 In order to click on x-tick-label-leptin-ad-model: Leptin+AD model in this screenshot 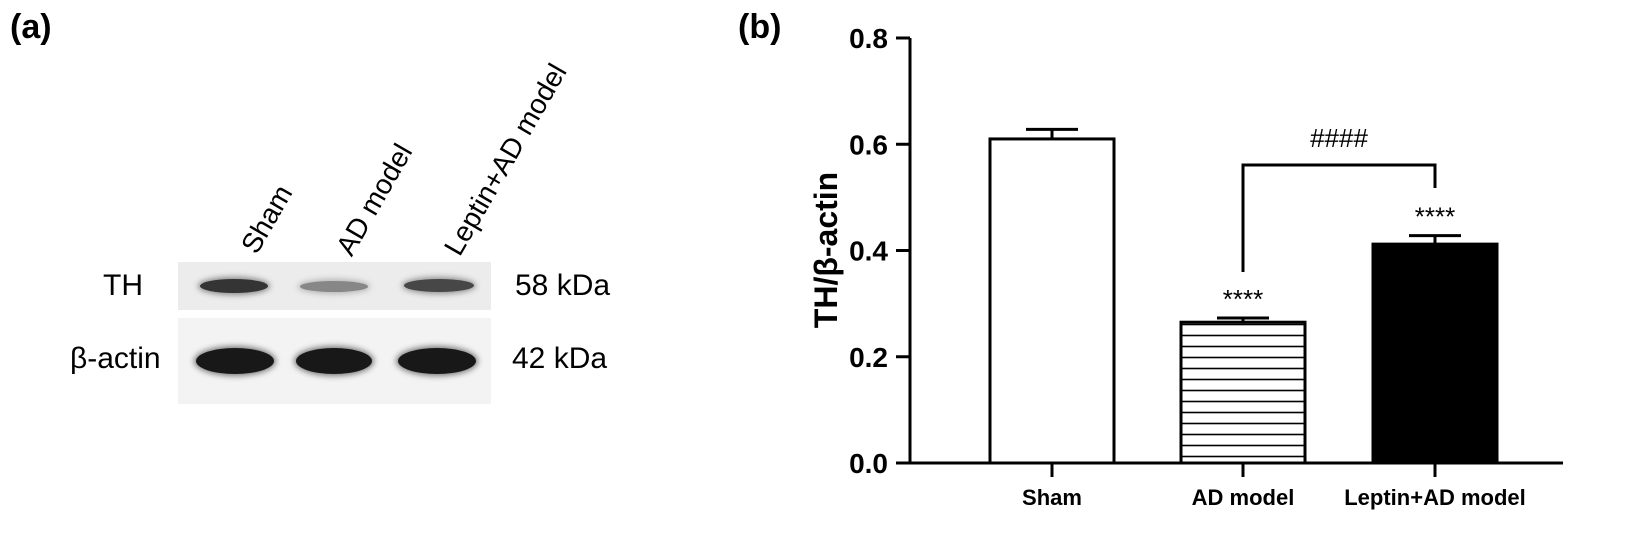, I will do `click(1435, 497)`.